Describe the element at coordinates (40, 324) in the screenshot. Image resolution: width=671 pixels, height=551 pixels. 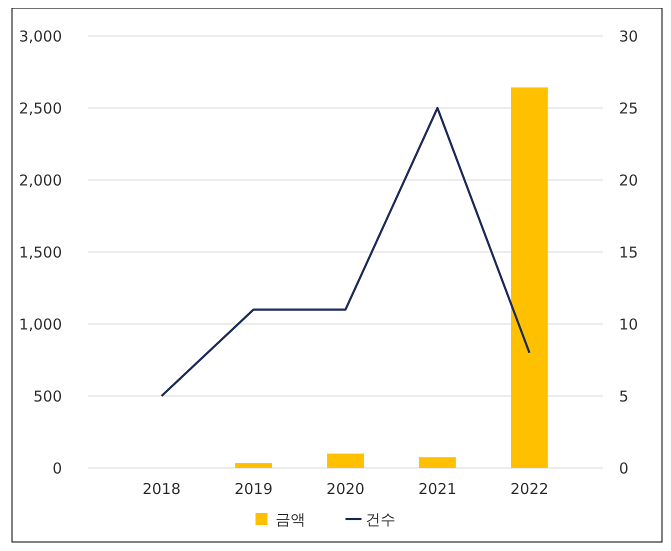
I see `y-tick-label: 1,000` at that location.